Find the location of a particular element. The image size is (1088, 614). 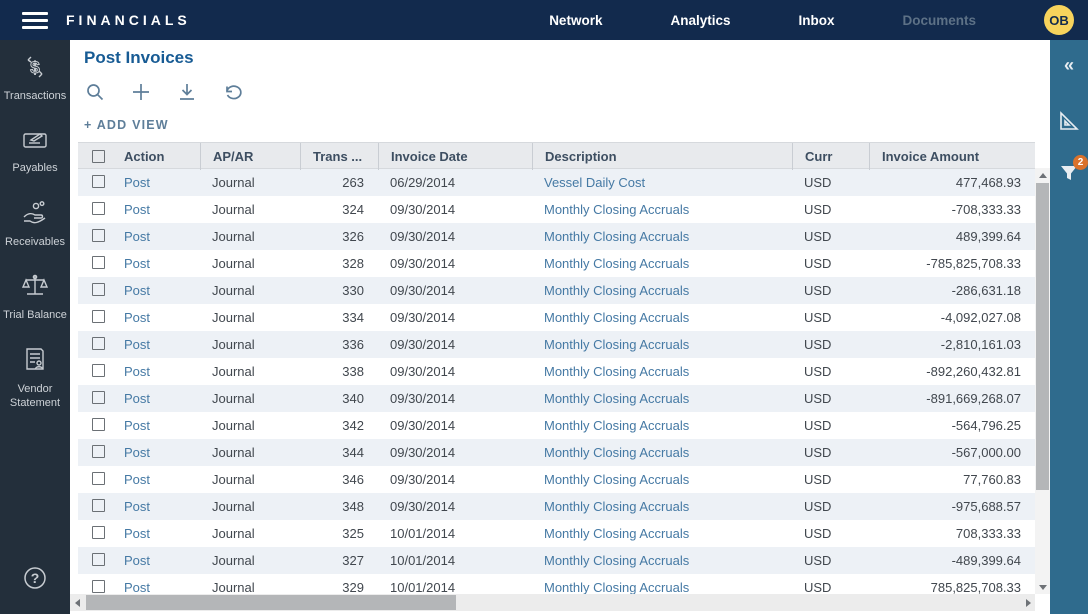

column-header-invoice-amount: Invoice Amount is located at coordinates (952, 156).